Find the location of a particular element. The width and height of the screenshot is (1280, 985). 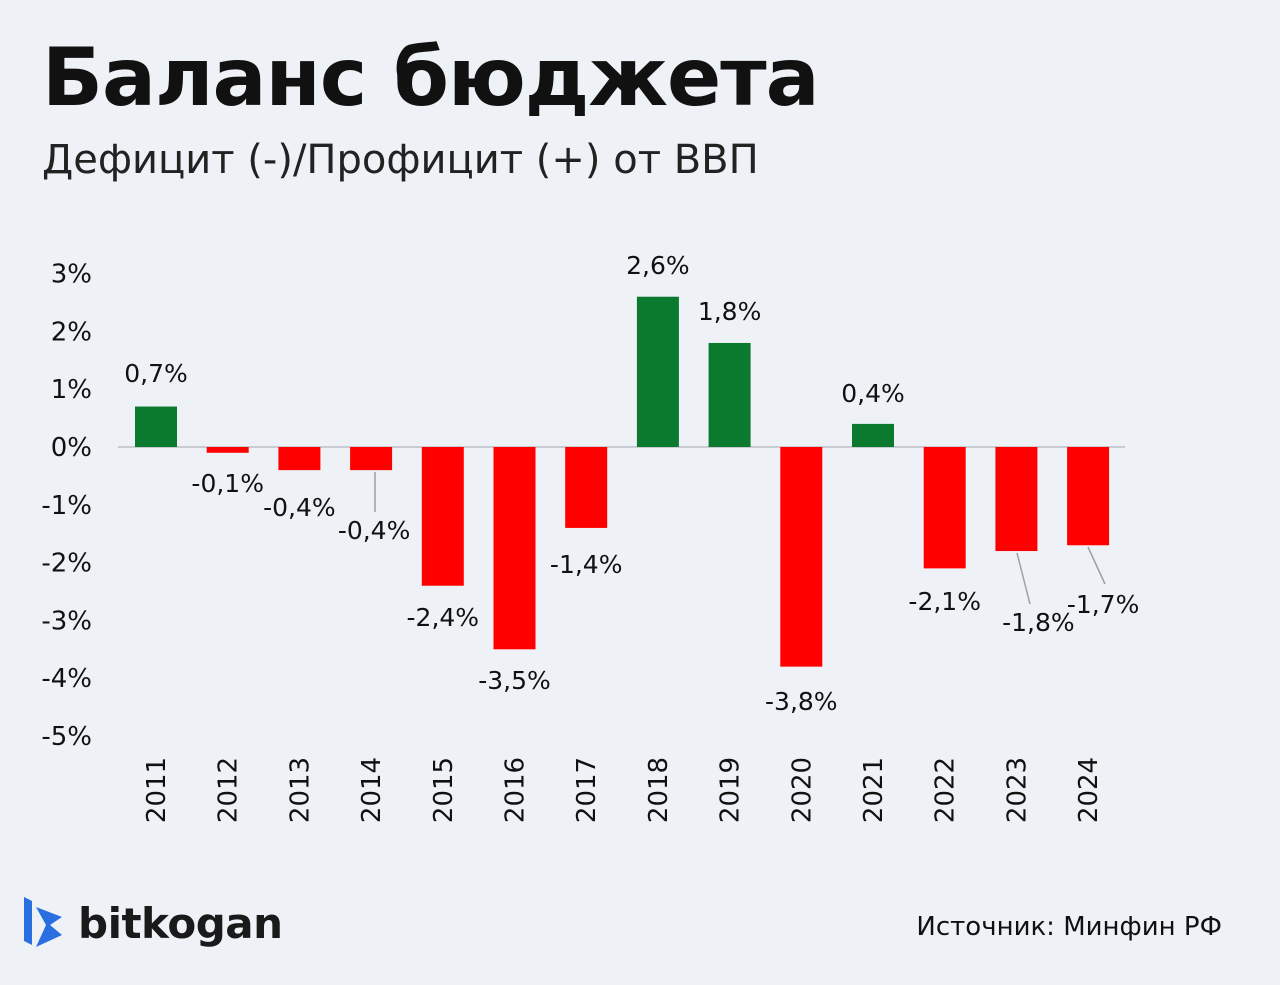

bar-2012 is located at coordinates (227, 450).